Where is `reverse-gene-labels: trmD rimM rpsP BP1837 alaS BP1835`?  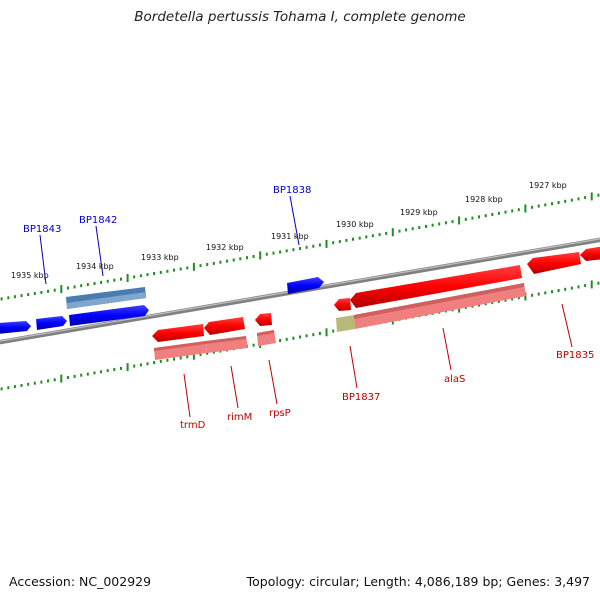 reverse-gene-labels: trmD rimM rpsP BP1837 alaS BP1835 is located at coordinates (387, 390).